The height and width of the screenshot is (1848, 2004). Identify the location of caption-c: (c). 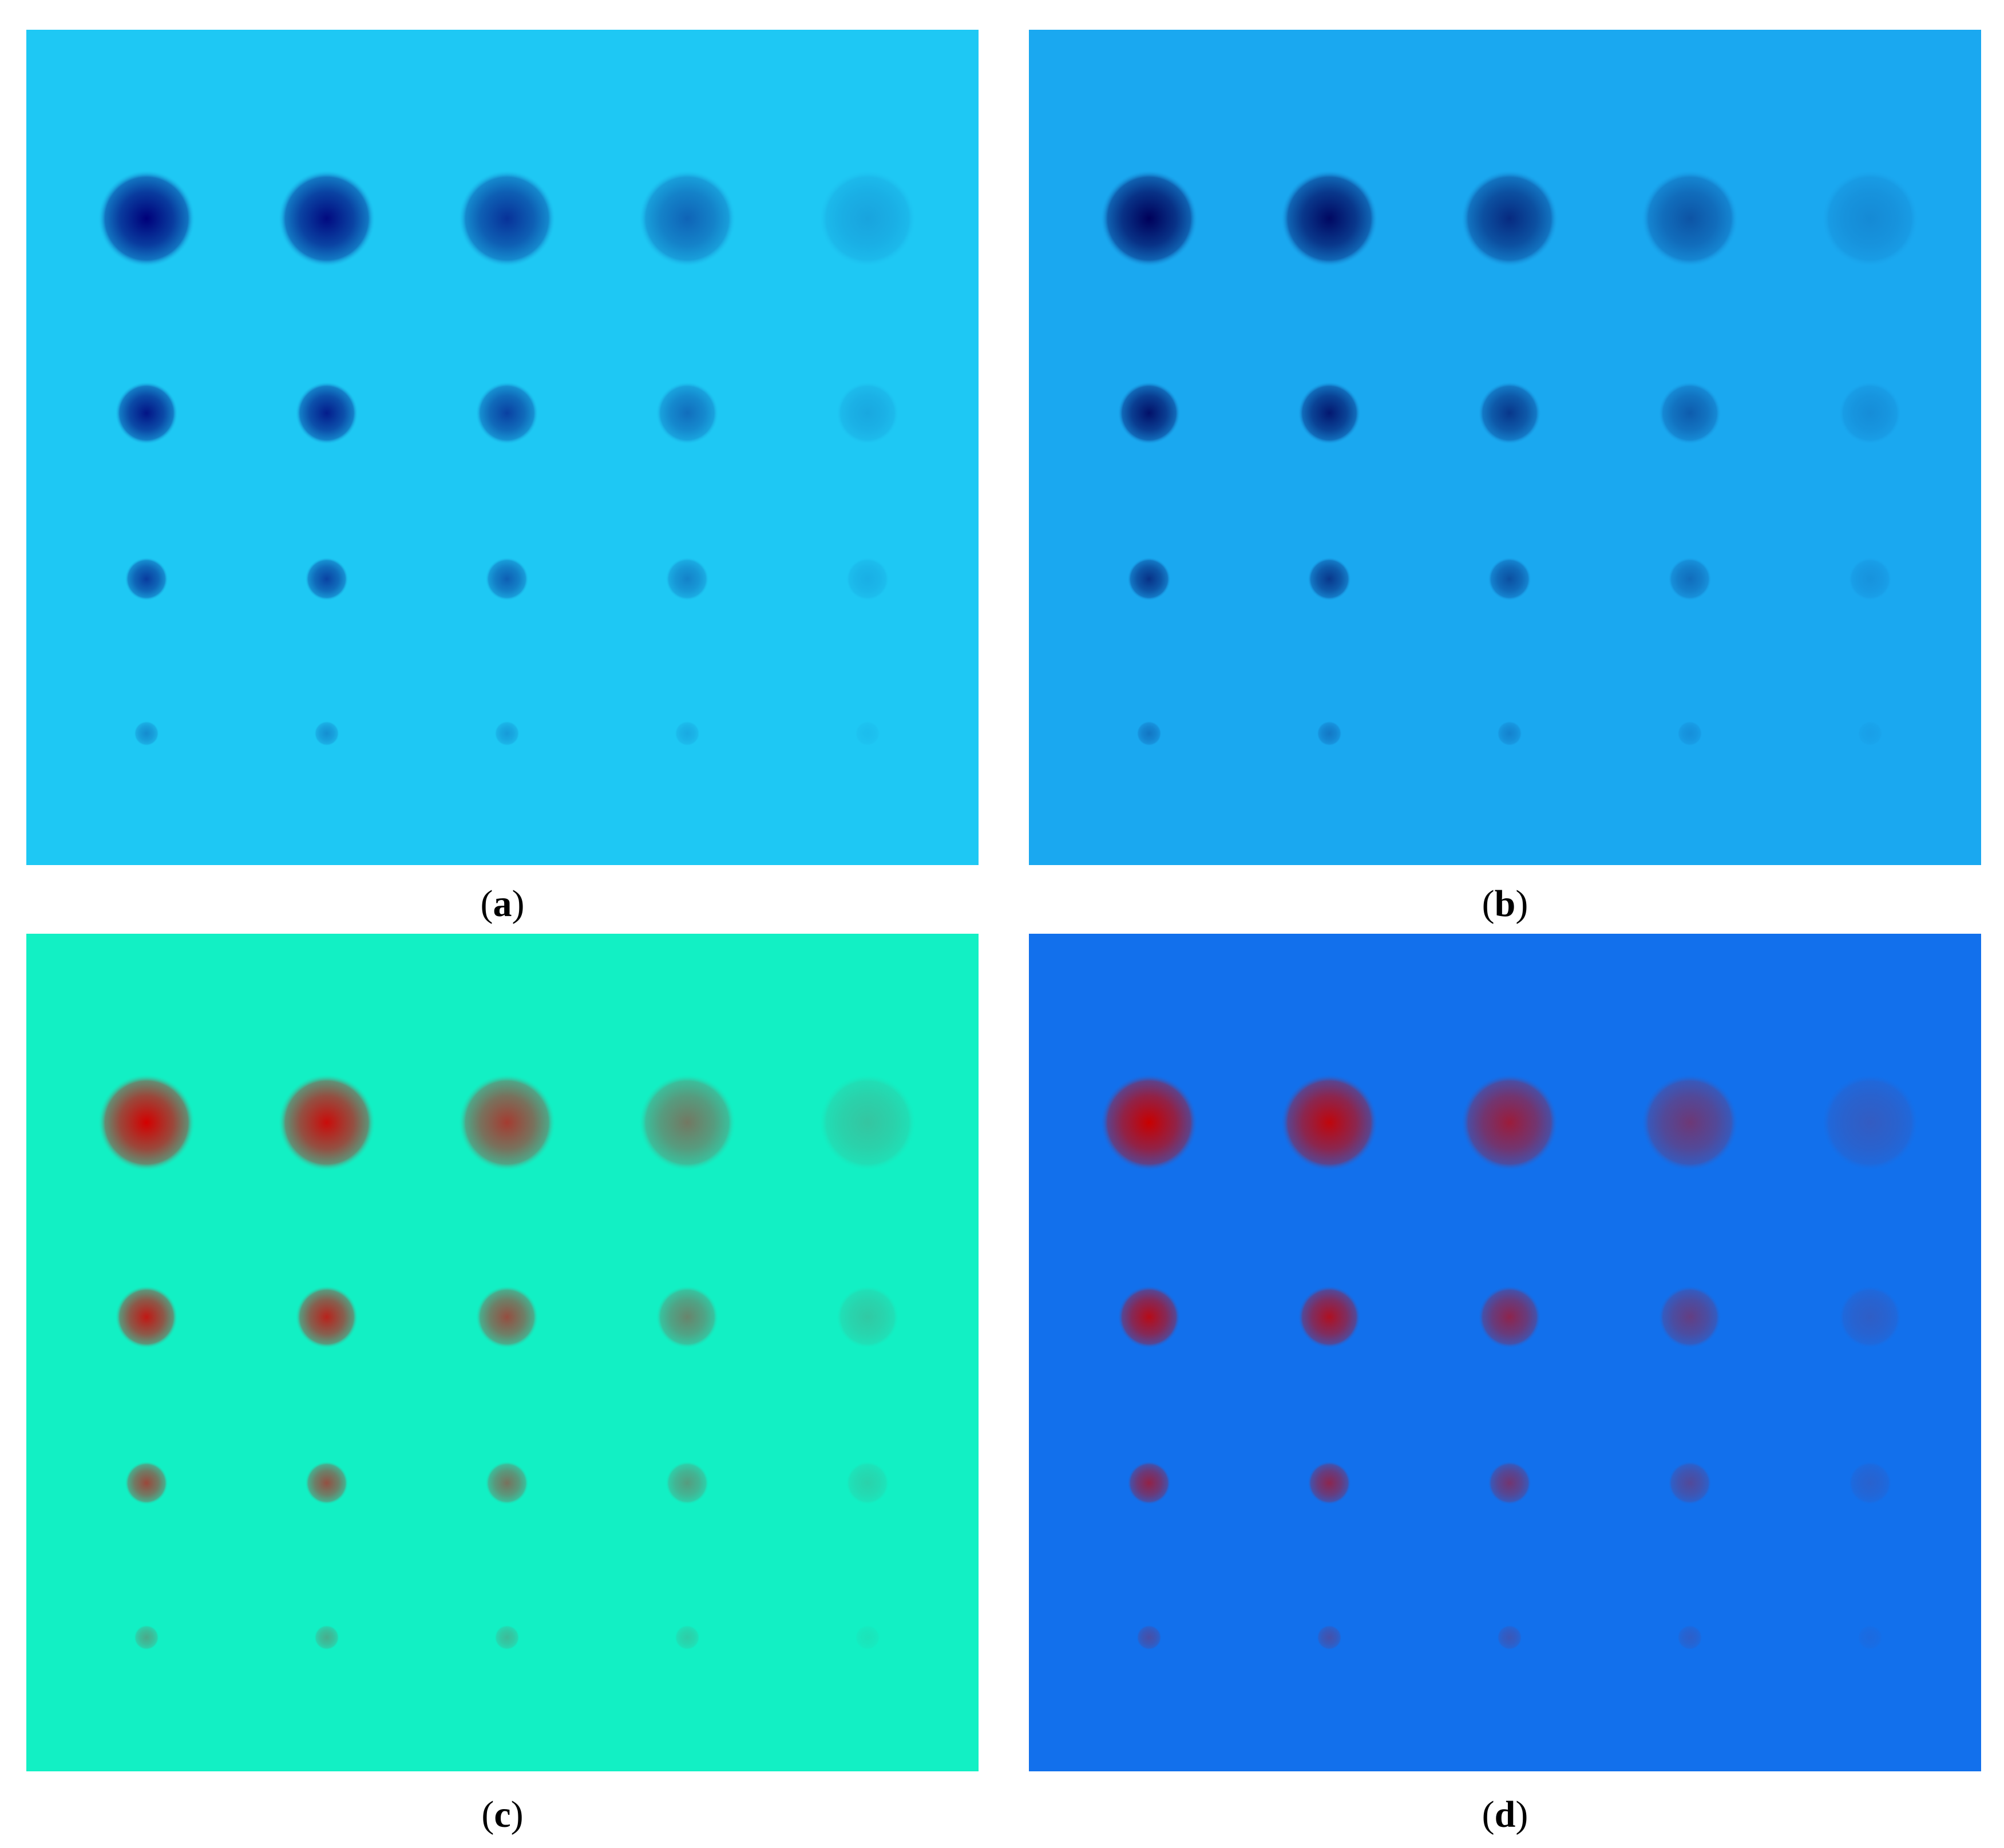
(503, 1814).